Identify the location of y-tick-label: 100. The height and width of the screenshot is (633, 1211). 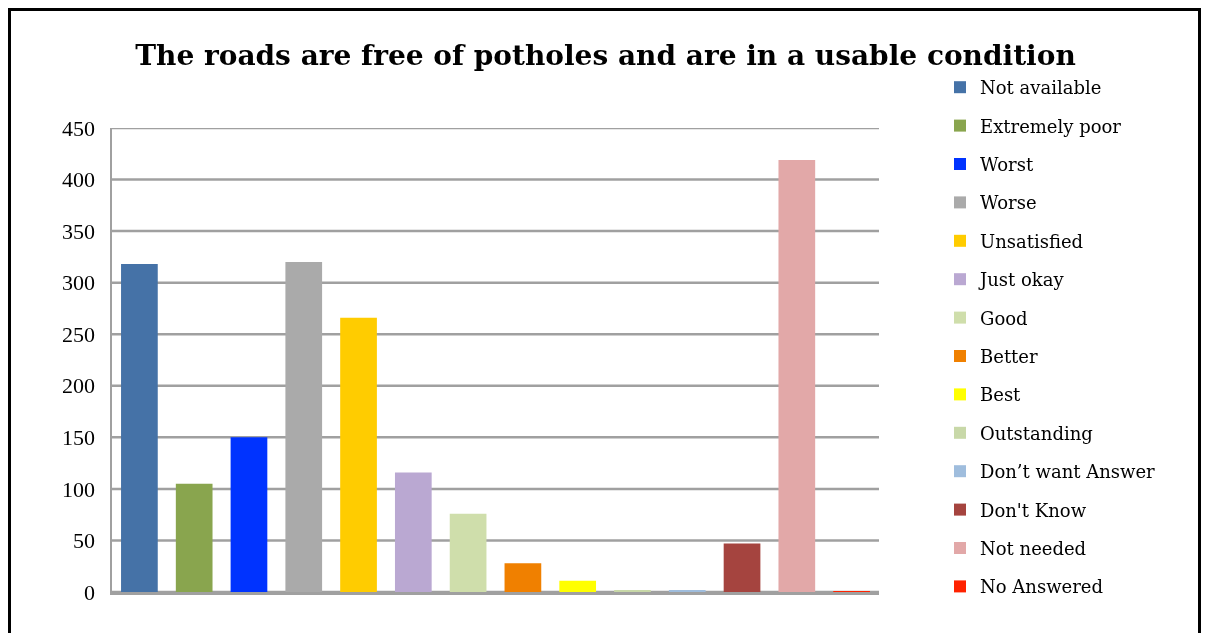
(79, 489).